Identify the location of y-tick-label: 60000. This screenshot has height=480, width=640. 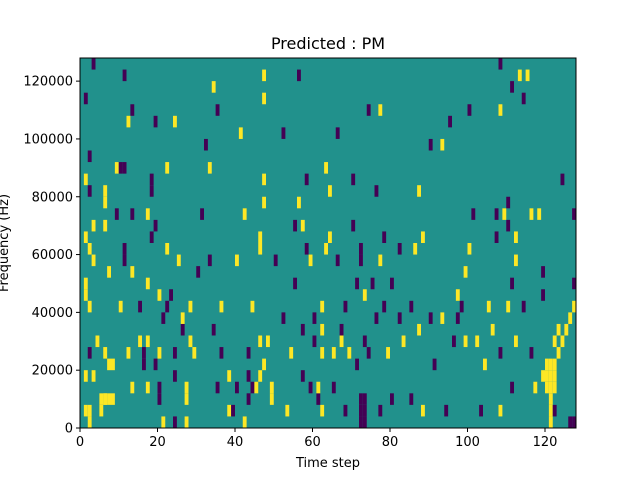
(52, 255).